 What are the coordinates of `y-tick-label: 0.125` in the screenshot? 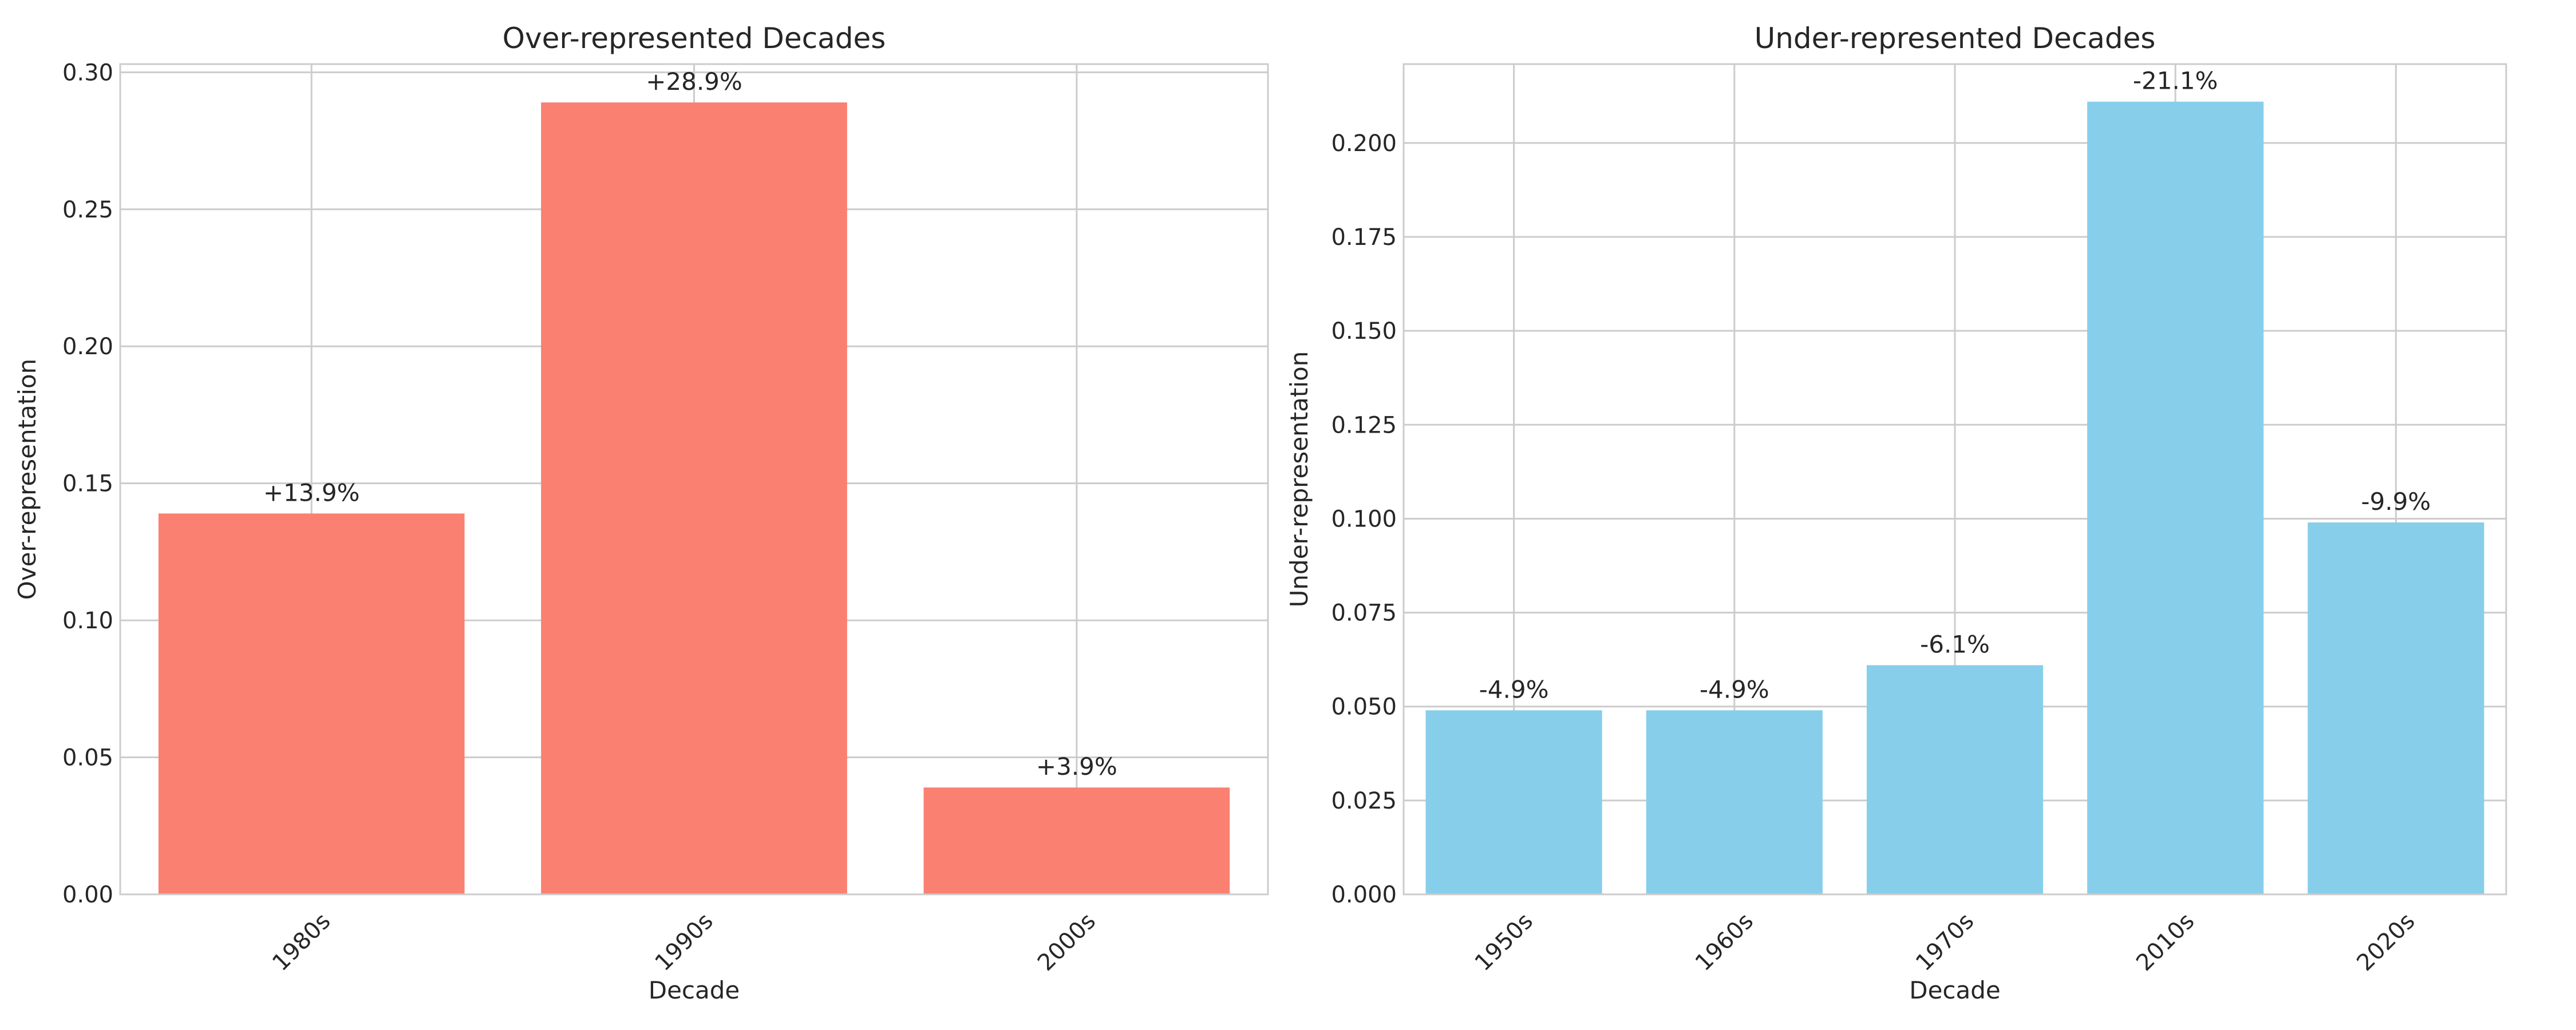 It's located at (1364, 425).